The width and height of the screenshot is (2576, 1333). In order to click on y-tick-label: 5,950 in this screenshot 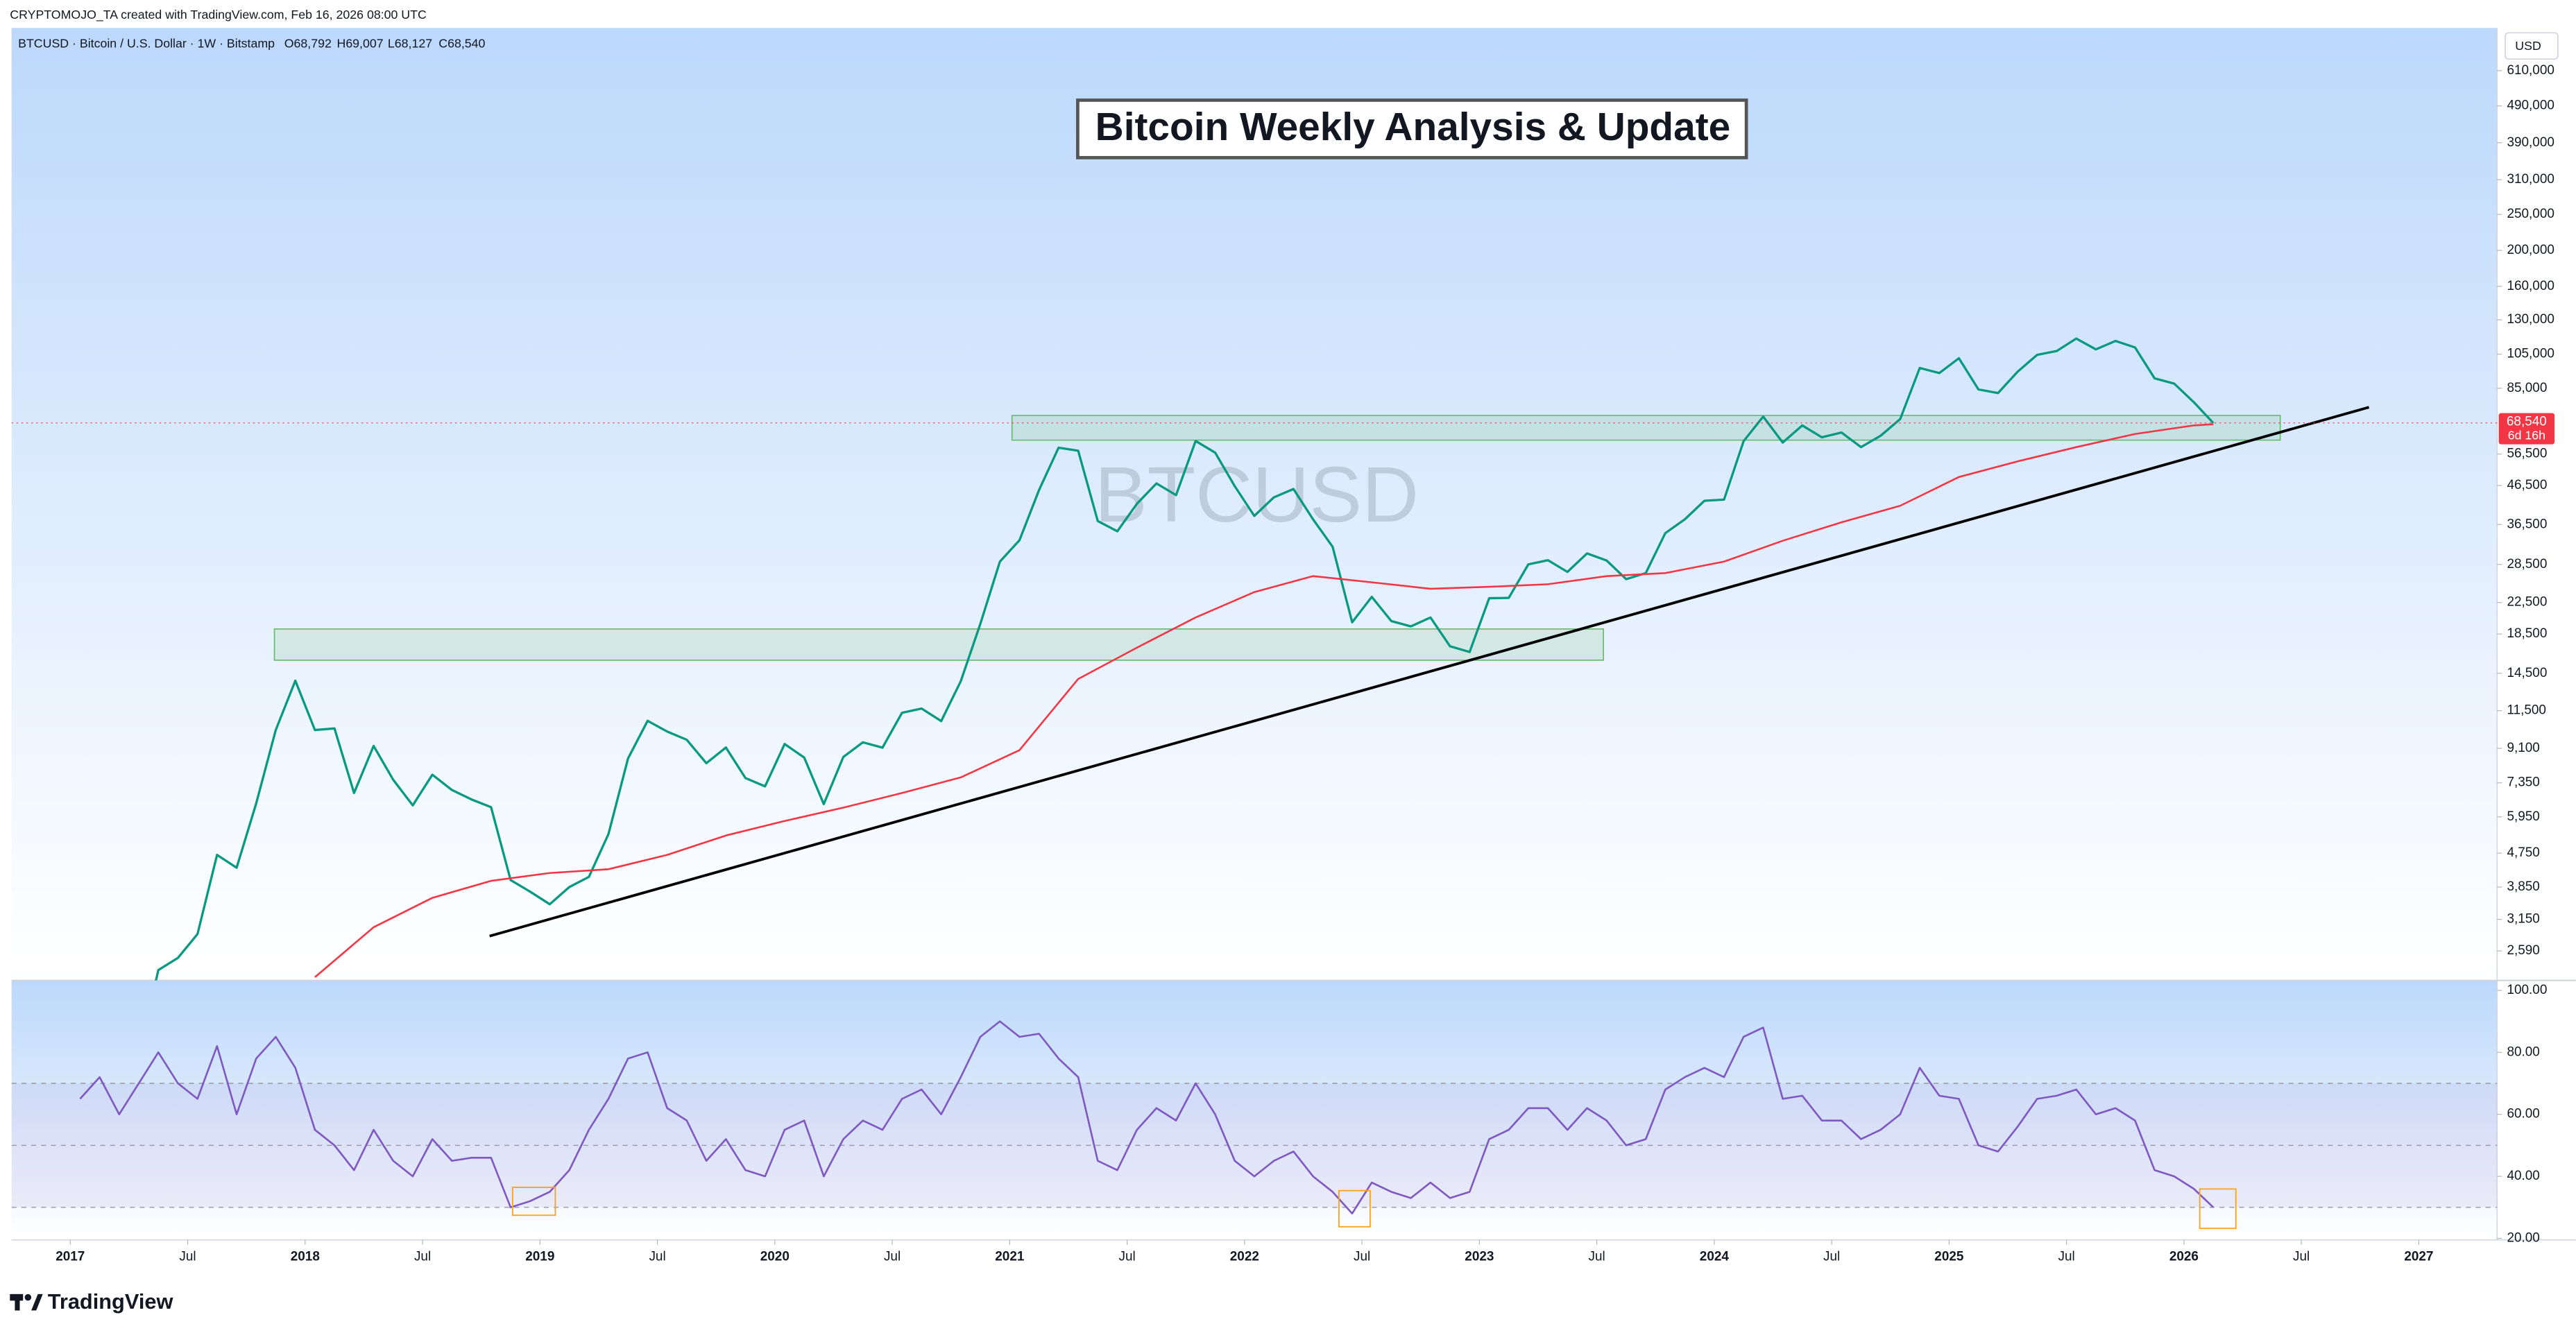, I will do `click(2523, 816)`.